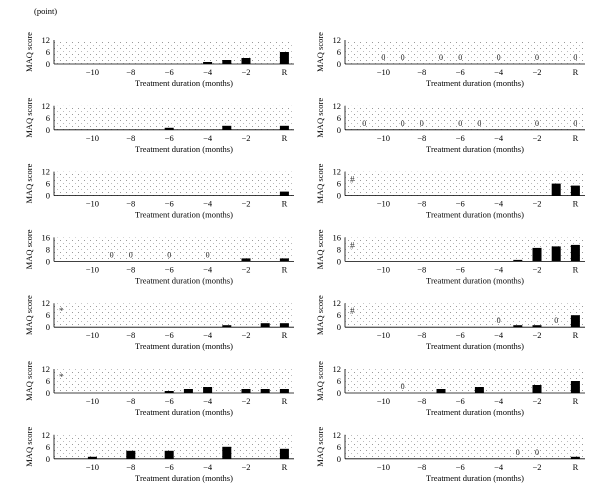 This screenshot has height=503, width=600. I want to click on significance-marker: *, so click(61, 311).